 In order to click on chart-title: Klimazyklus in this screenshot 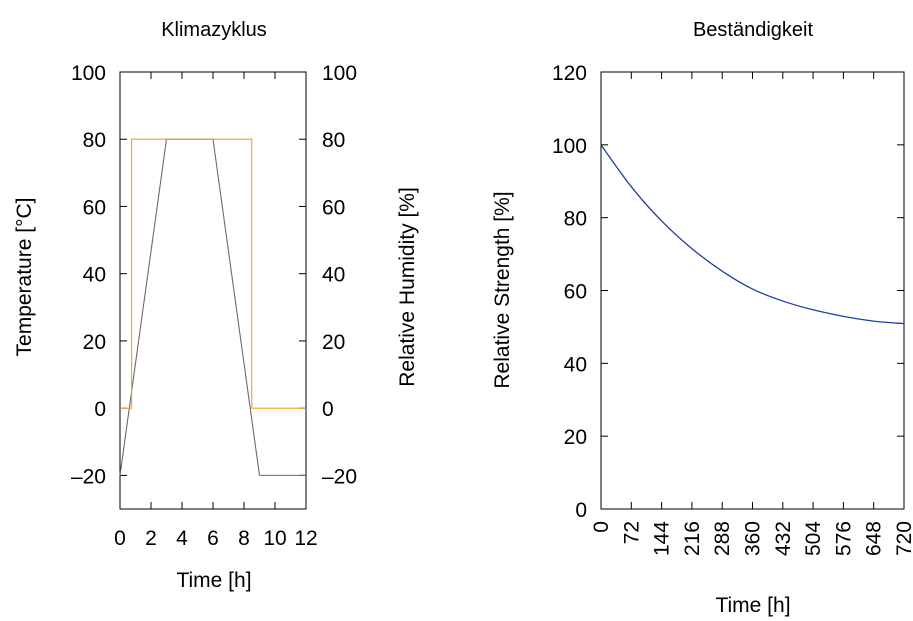, I will do `click(214, 30)`.